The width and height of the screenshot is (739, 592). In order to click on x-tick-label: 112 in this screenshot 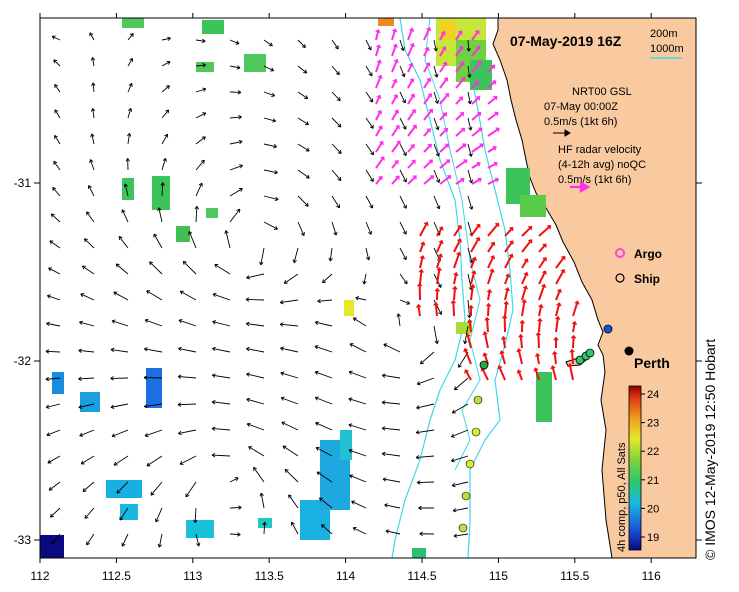, I will do `click(39, 576)`.